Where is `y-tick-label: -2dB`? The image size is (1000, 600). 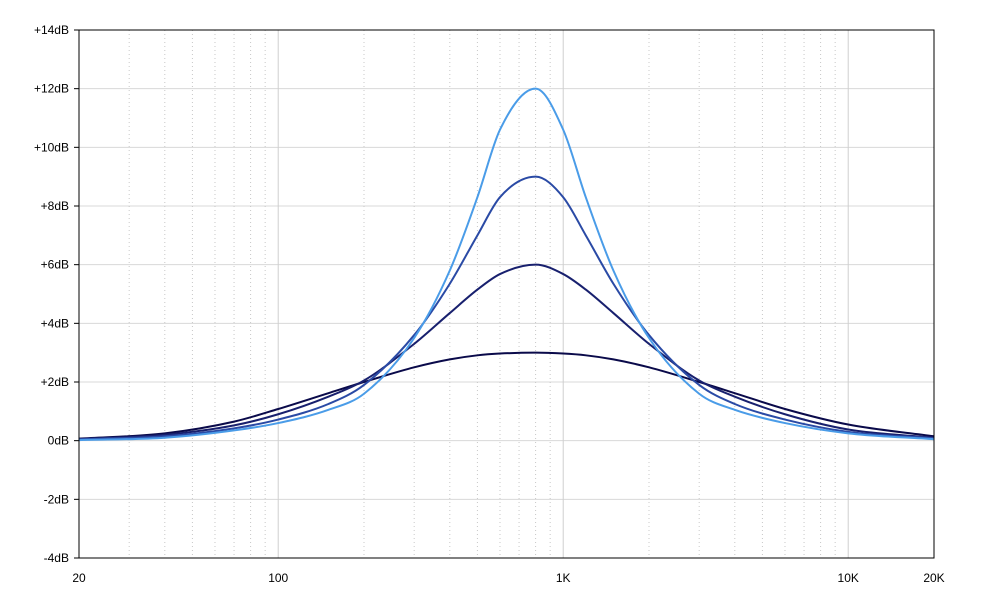
y-tick-label: -2dB is located at coordinates (56, 499).